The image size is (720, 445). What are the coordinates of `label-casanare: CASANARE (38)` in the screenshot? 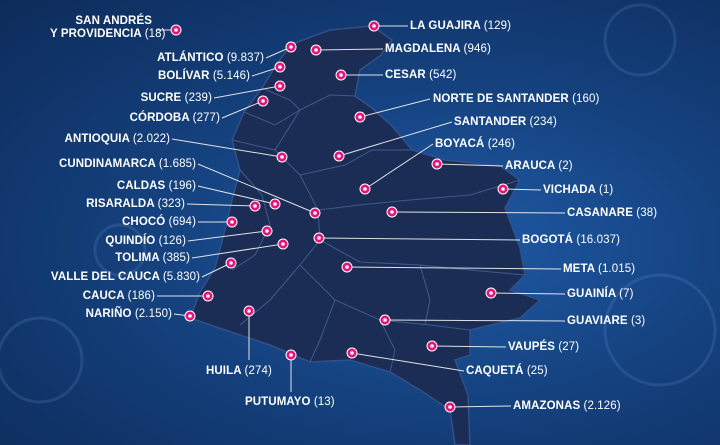 It's located at (612, 213).